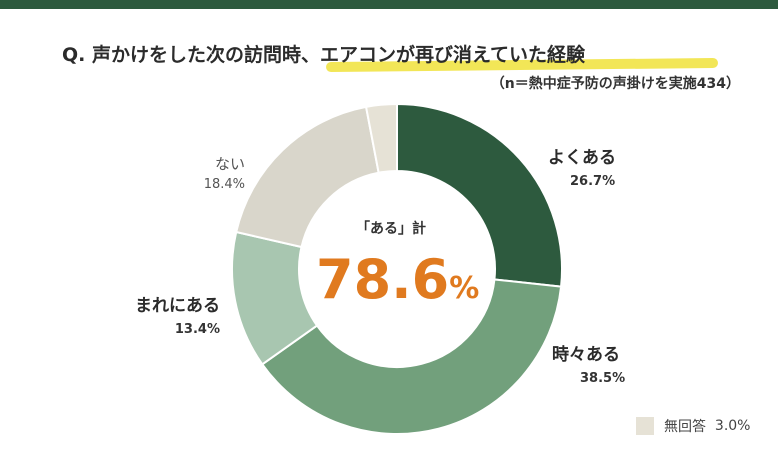  I want to click on label-mare-ni-aru: まれにある 13.4%, so click(177, 314).